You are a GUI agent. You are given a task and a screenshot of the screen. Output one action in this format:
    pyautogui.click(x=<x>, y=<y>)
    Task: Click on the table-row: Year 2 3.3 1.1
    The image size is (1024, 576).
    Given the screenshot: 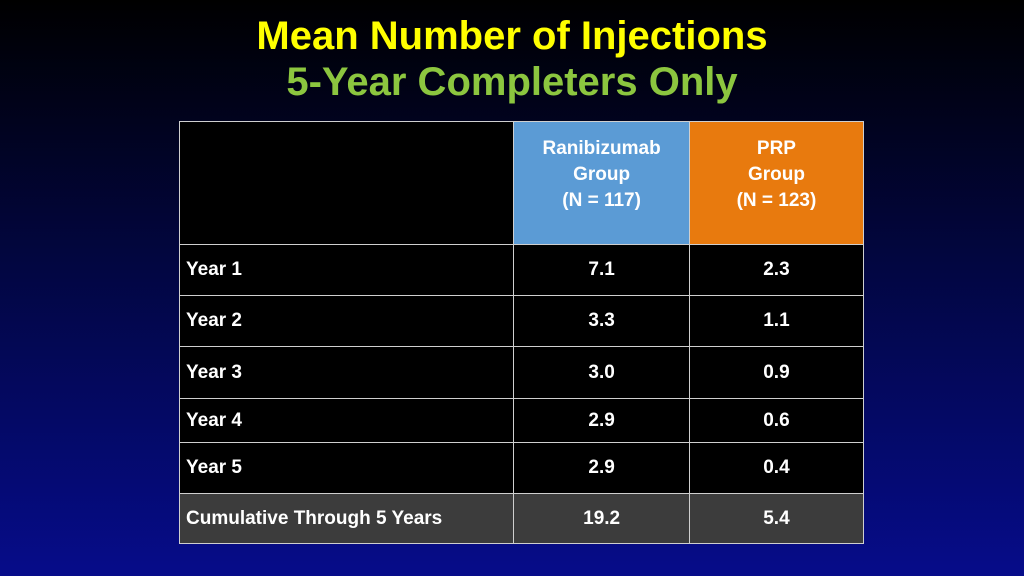 What is the action you would take?
    pyautogui.click(x=521, y=321)
    